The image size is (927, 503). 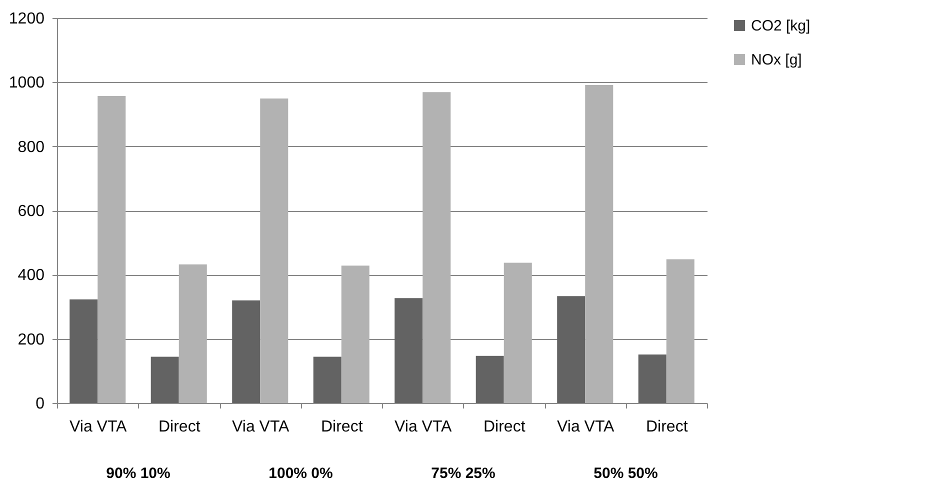 What do you see at coordinates (626, 473) in the screenshot?
I see `text: 50% 50%` at bounding box center [626, 473].